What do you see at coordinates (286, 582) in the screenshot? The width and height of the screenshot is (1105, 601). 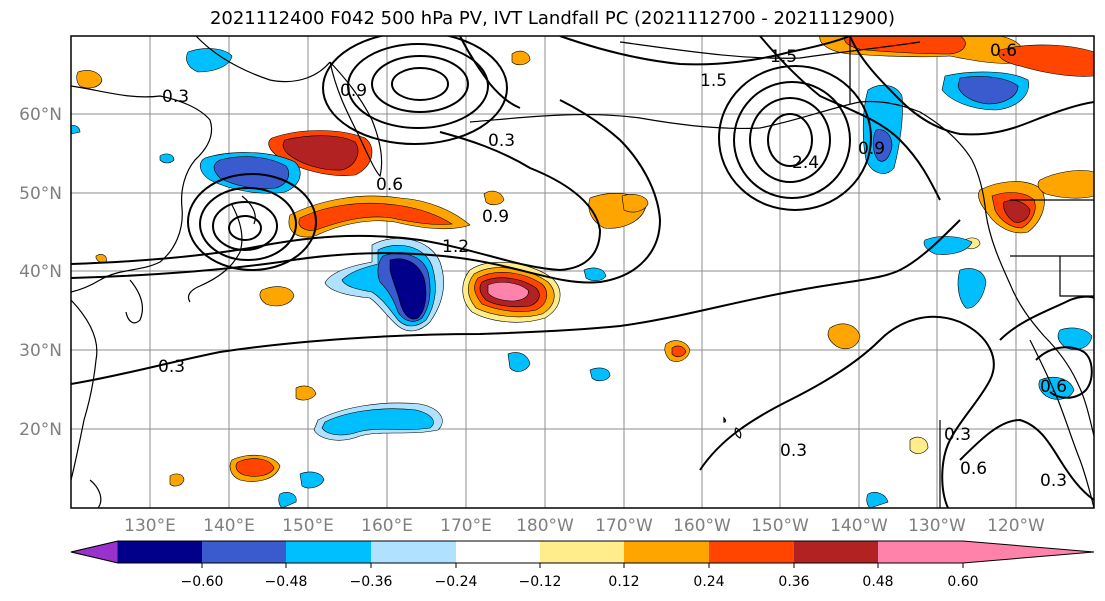 I see `colorbar-tick: −0.48` at bounding box center [286, 582].